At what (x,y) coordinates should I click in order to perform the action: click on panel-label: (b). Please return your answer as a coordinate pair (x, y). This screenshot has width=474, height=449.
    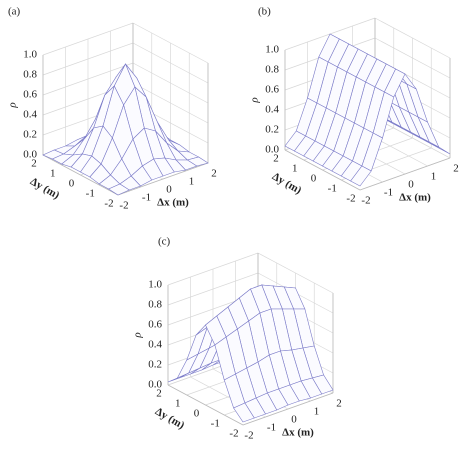
    Looking at the image, I should click on (264, 12).